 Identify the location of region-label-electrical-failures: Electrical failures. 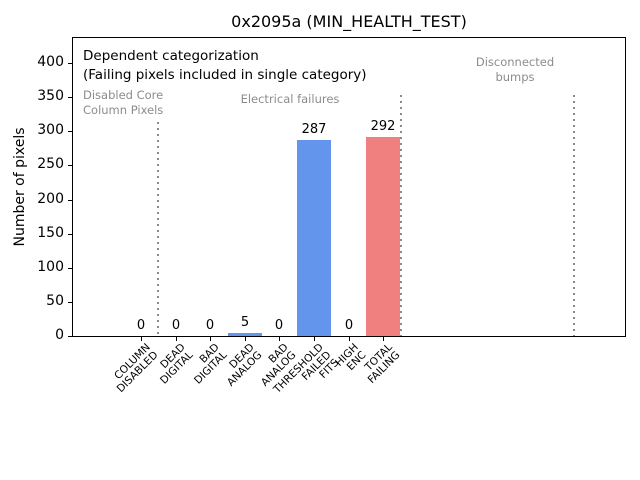
(290, 99).